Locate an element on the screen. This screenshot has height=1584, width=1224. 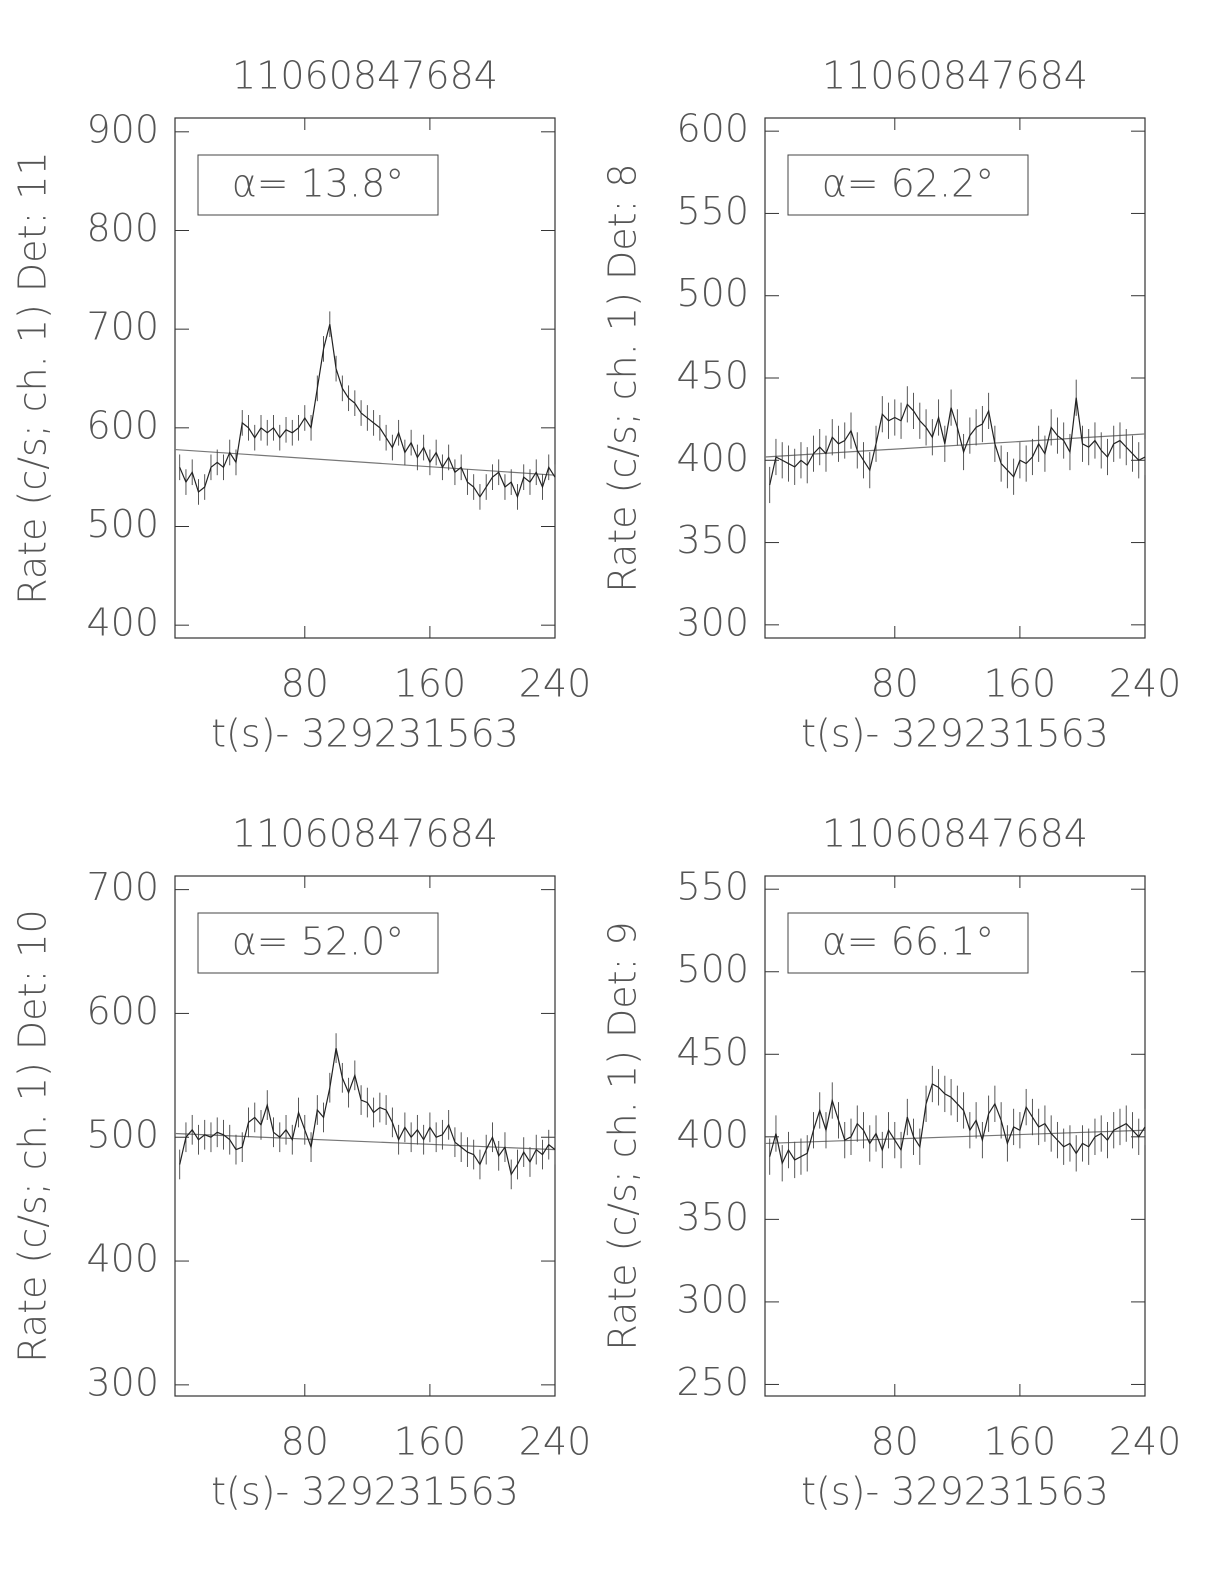
y-axis-title: Rate (c/s; ch. 1) Det: 9 is located at coordinates (623, 1135).